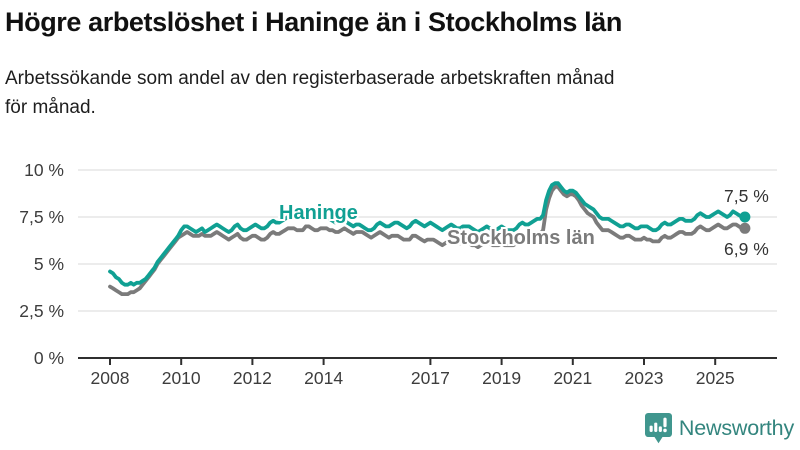 This screenshot has height=450, width=800. Describe the element at coordinates (44, 170) in the screenshot. I see `y-tick-label: 10 %` at that location.